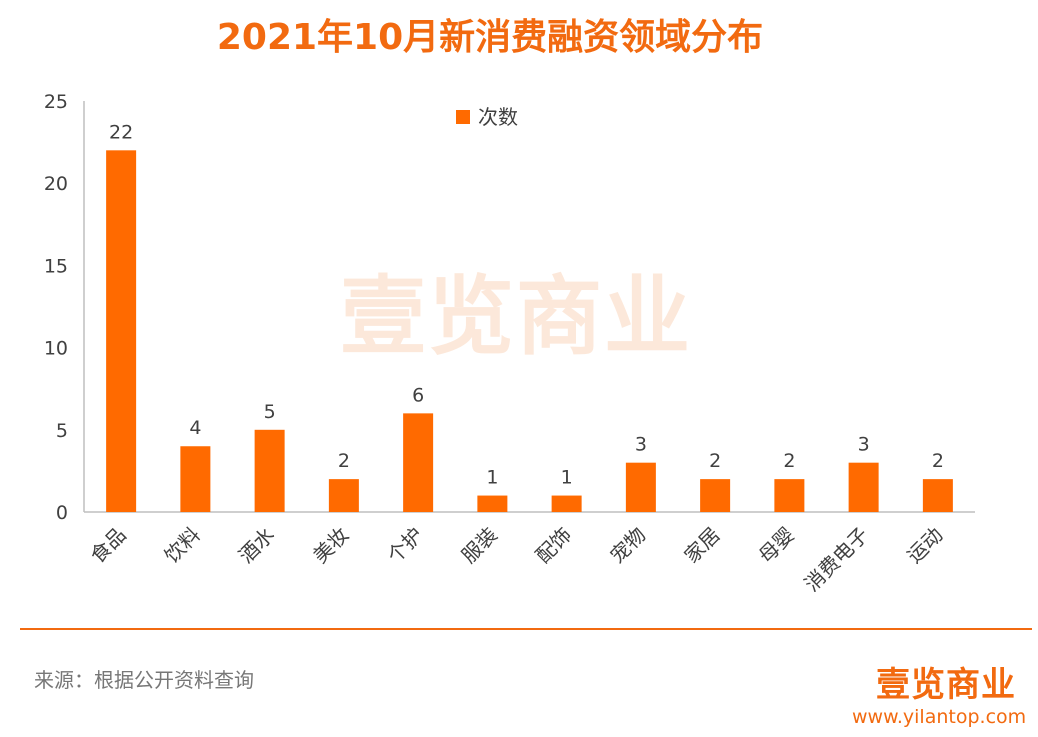 The image size is (1038, 737). Describe the element at coordinates (526, 629) in the screenshot. I see `divider-line` at that location.